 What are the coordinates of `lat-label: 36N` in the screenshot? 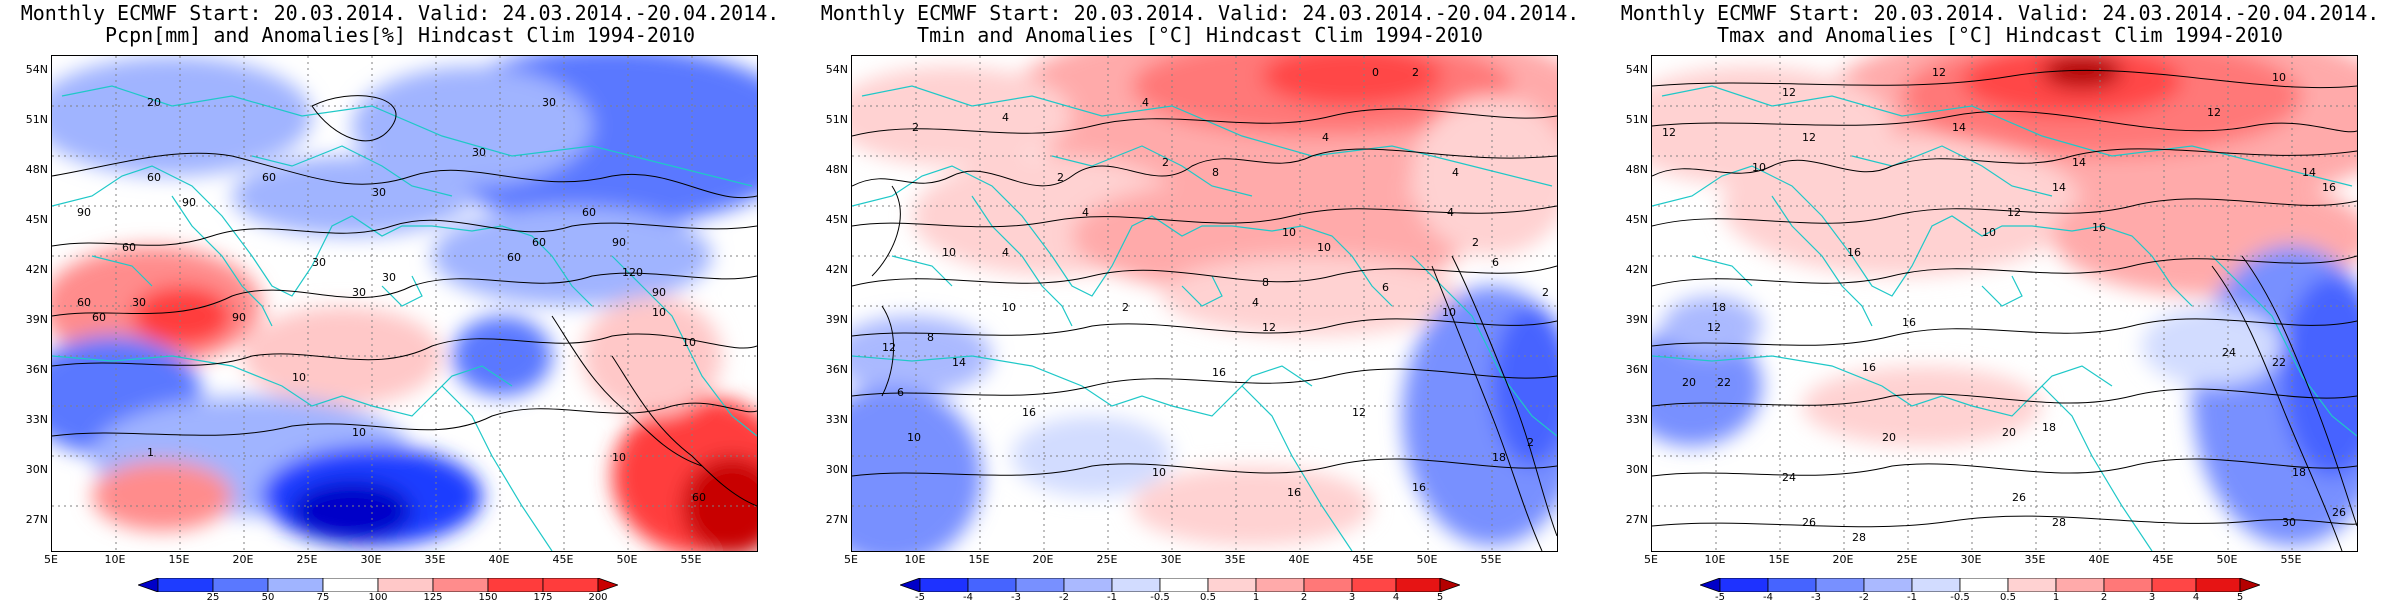 It's located at (836, 369).